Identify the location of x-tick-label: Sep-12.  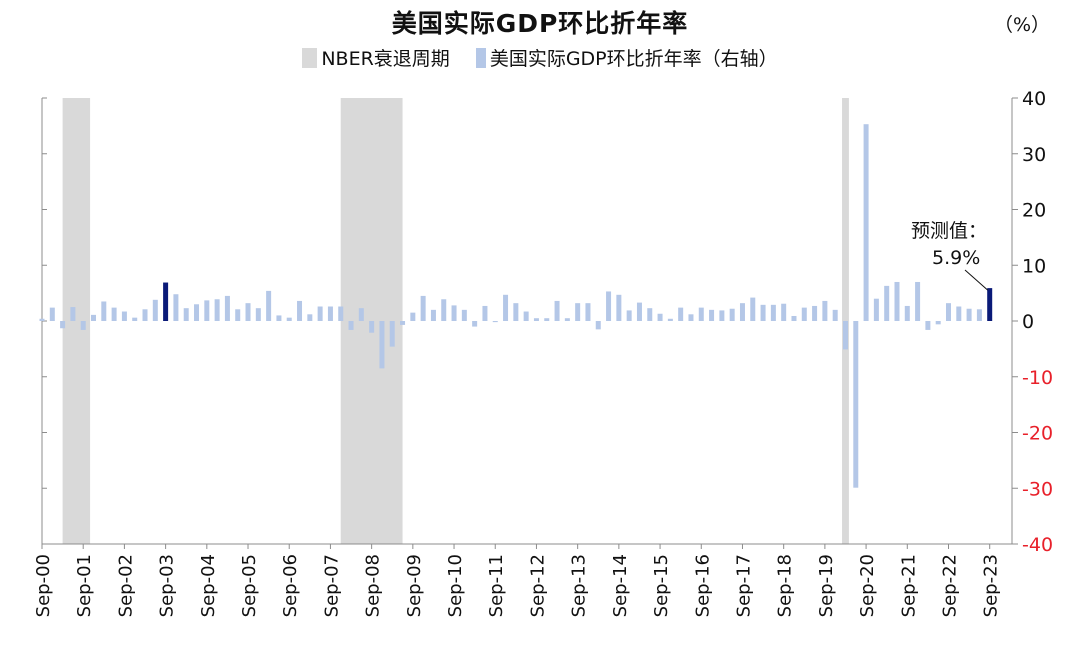
(537, 585).